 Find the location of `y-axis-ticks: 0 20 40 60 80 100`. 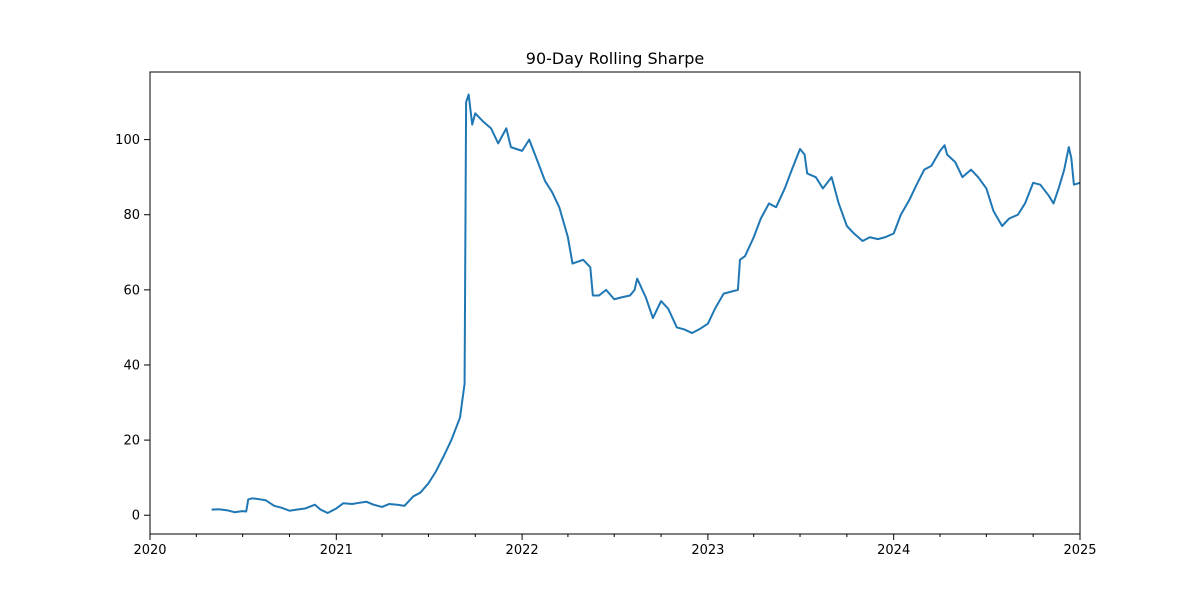

y-axis-ticks: 0 20 40 60 80 100 is located at coordinates (132, 328).